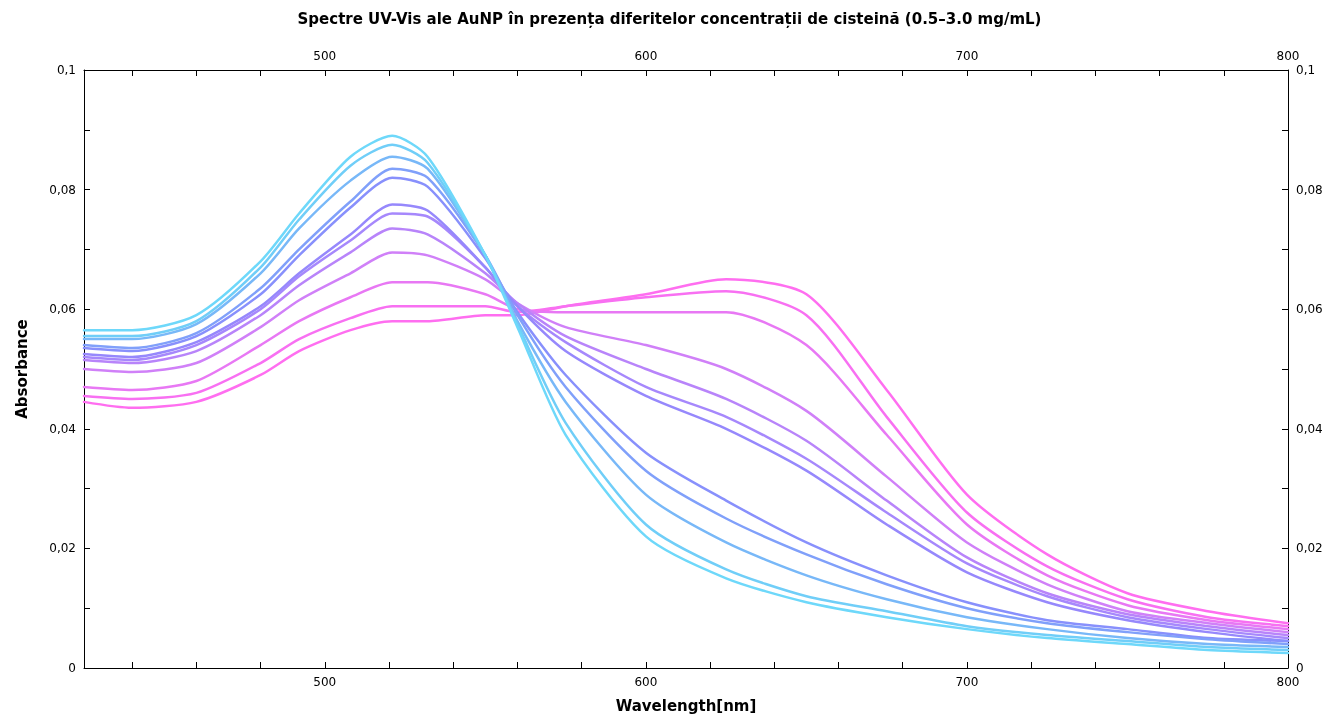 The width and height of the screenshot is (1339, 723). I want to click on x2-tick-label: 700, so click(967, 56).